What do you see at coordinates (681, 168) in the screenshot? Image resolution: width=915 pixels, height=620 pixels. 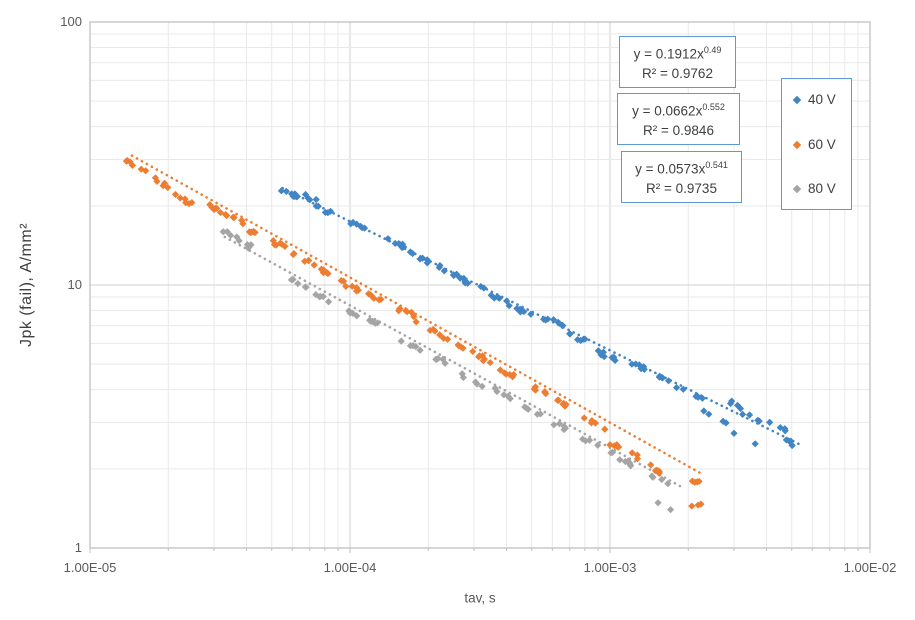 I see `equation-line: y = 0.0573x0.541` at bounding box center [681, 168].